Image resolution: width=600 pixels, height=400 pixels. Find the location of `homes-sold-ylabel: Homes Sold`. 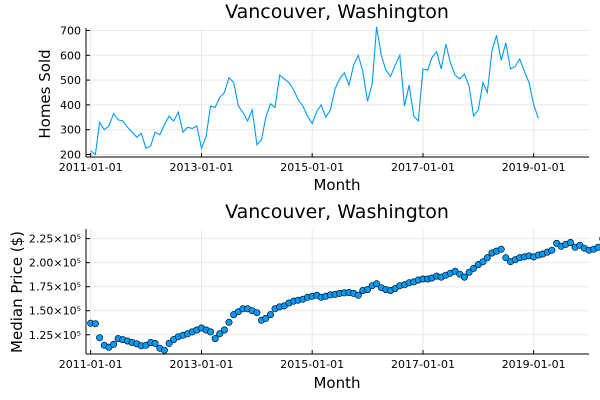

homes-sold-ylabel: Homes Sold is located at coordinates (45, 93).